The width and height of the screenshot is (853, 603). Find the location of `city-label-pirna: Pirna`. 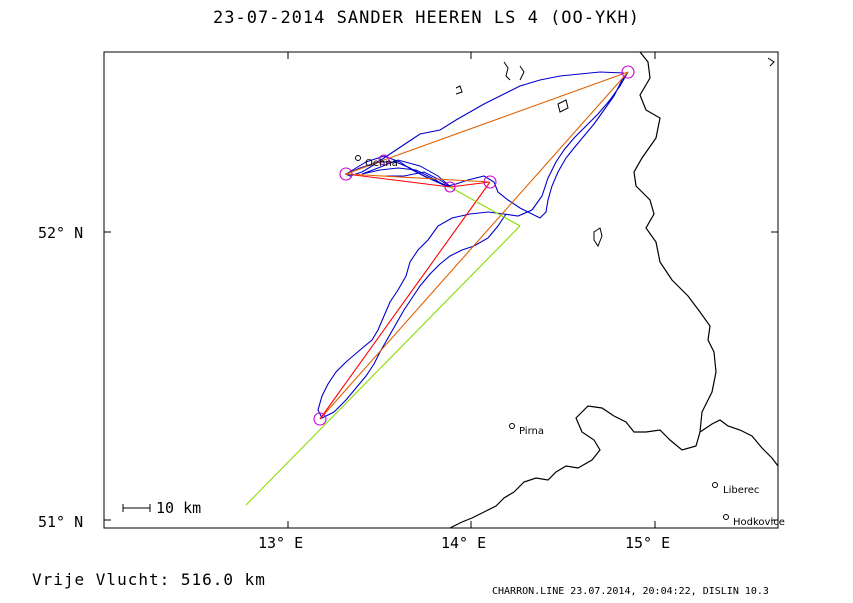

city-label-pirna: Pirna is located at coordinates (531, 431).